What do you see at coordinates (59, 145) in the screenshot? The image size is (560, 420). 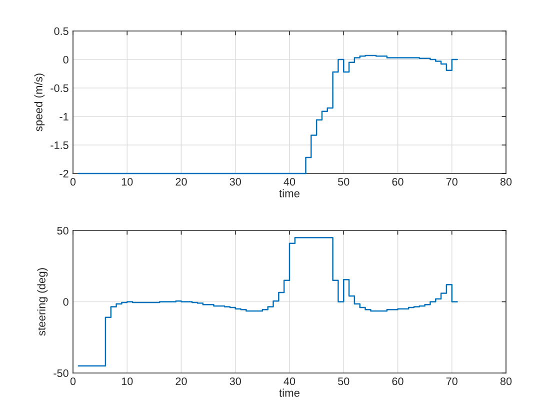 I see `y-tick-label: -1.5` at bounding box center [59, 145].